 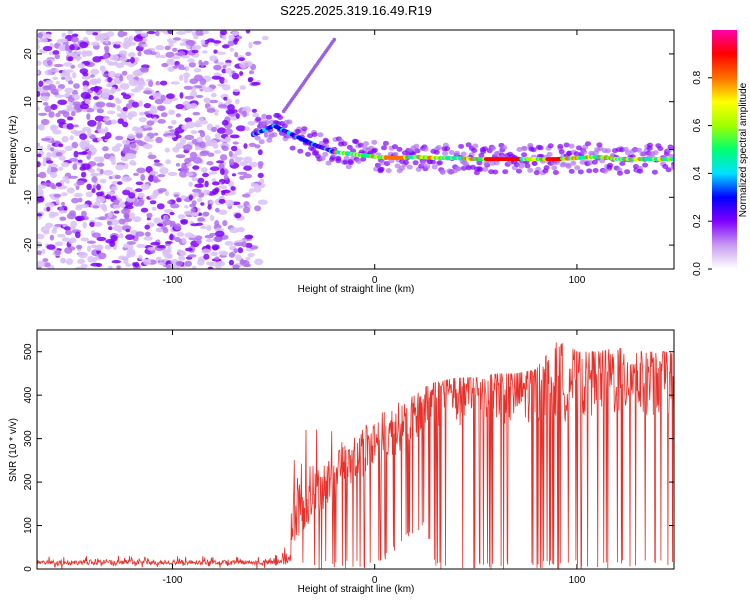 What do you see at coordinates (28, 244) in the screenshot?
I see `spectrogram-y-tick-label: -20` at bounding box center [28, 244].